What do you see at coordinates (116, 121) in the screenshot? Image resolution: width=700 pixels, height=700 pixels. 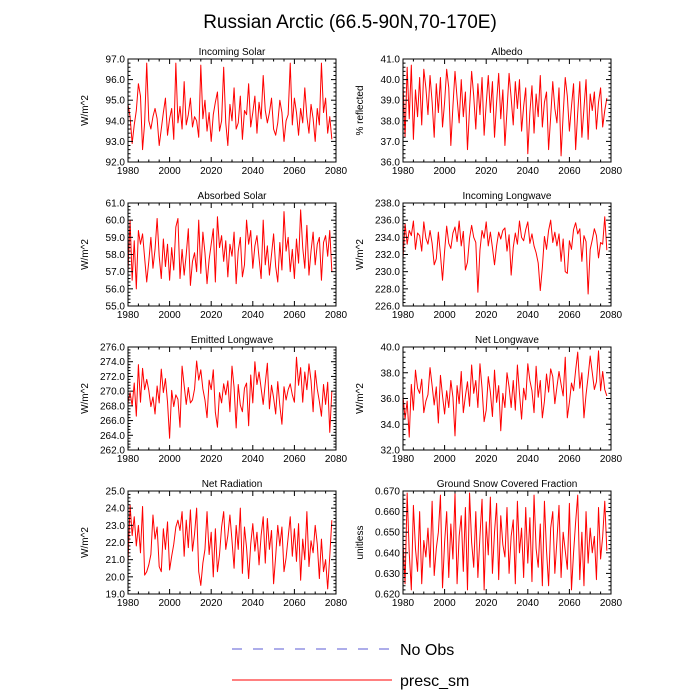 I see `y-tick-label: 94.0` at bounding box center [116, 121].